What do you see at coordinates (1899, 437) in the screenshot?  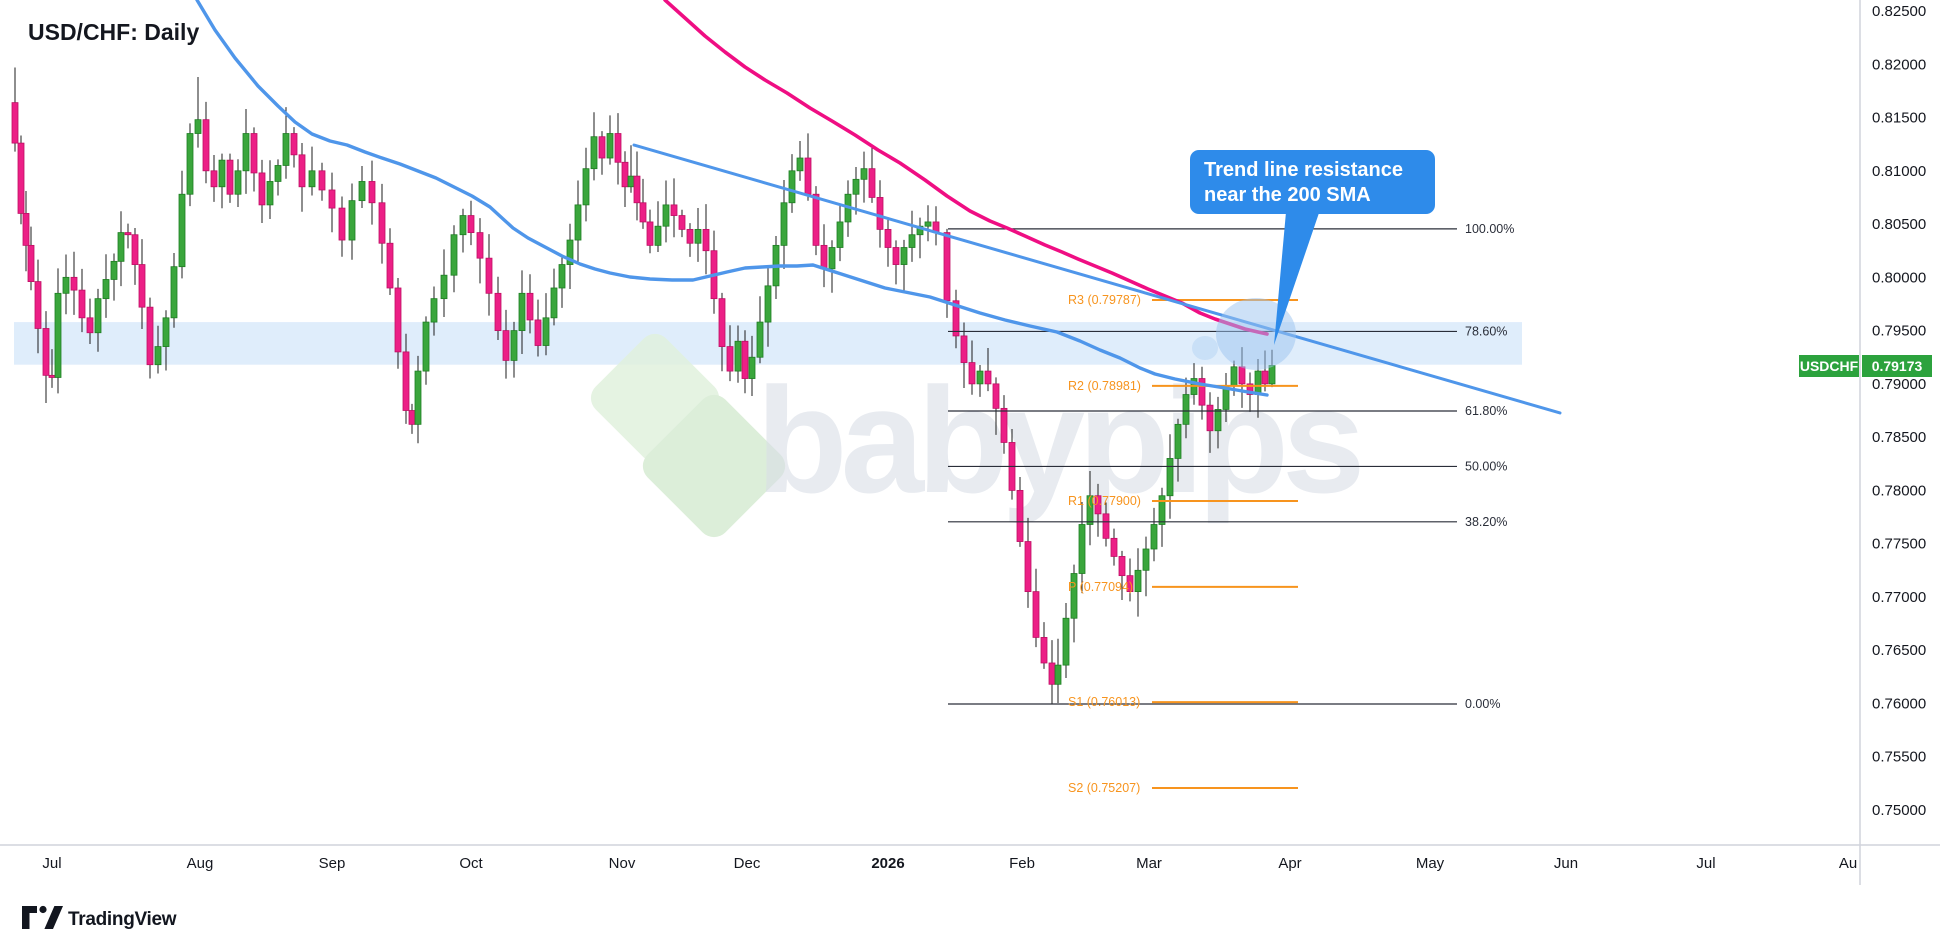 I see `price-tick-label: 0.78500` at bounding box center [1899, 437].